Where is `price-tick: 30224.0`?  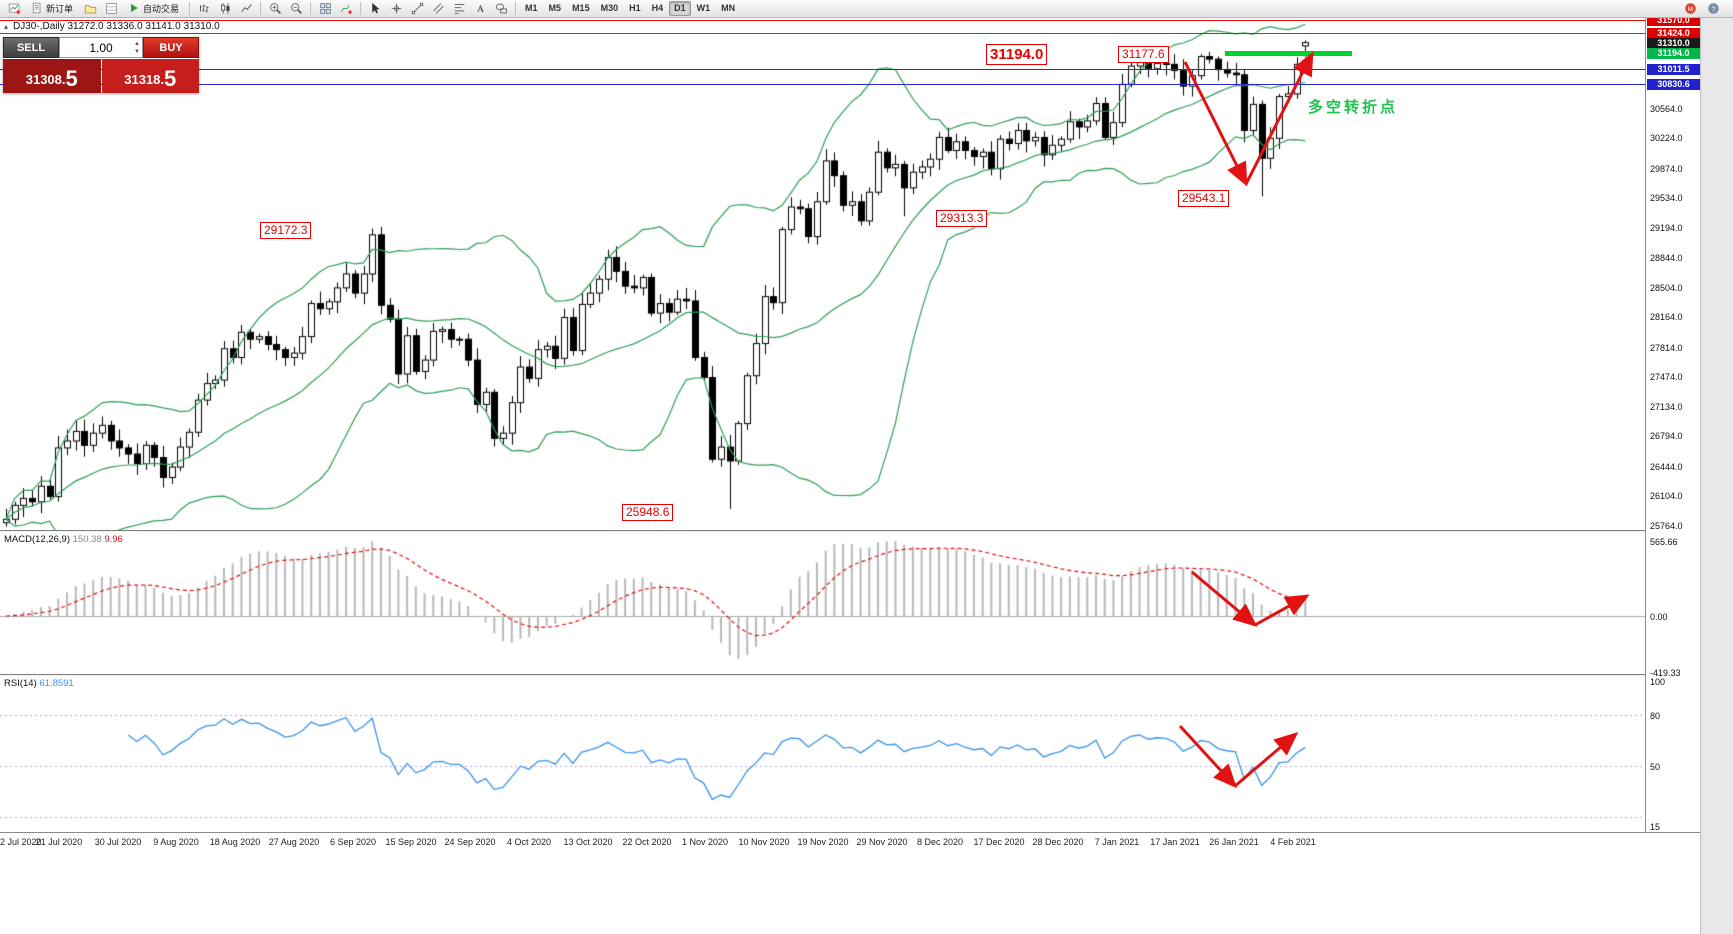 price-tick: 30224.0 is located at coordinates (1666, 138).